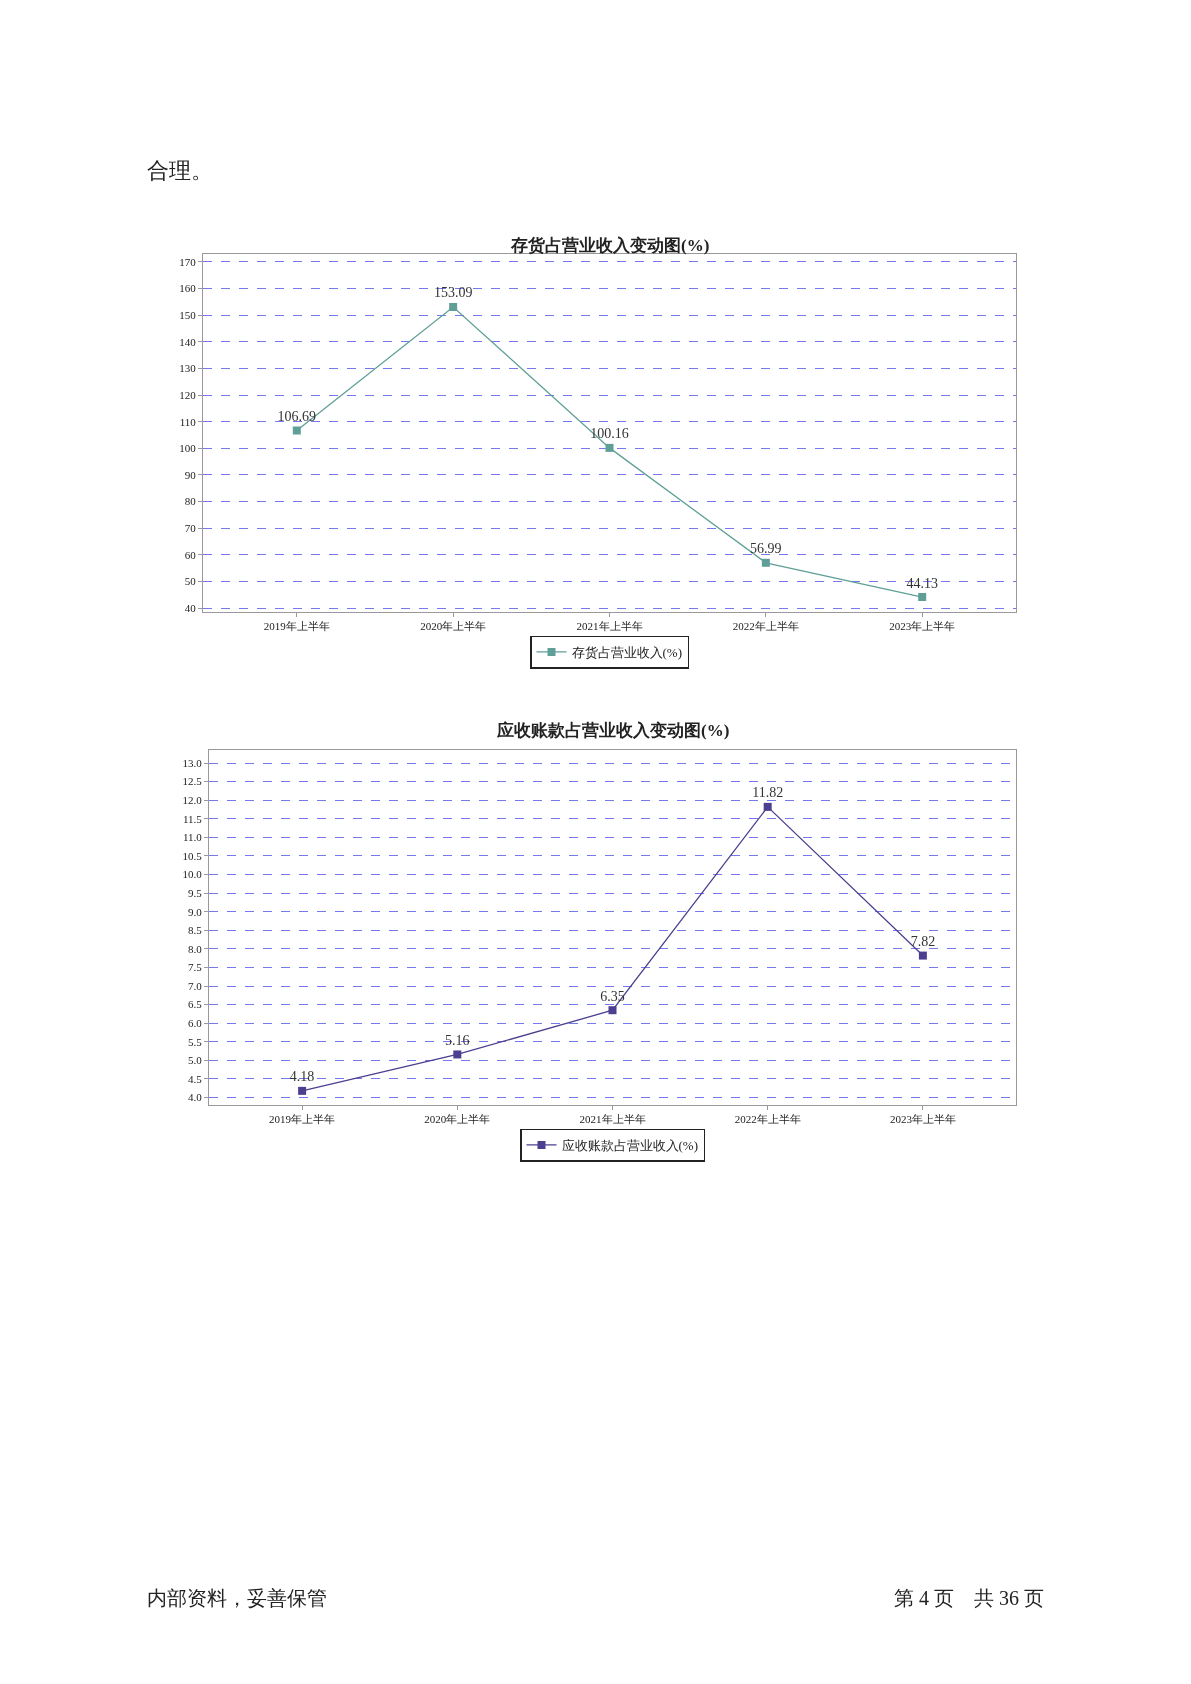  Describe the element at coordinates (923, 942) in the screenshot. I see `data-label: 7.82` at that location.